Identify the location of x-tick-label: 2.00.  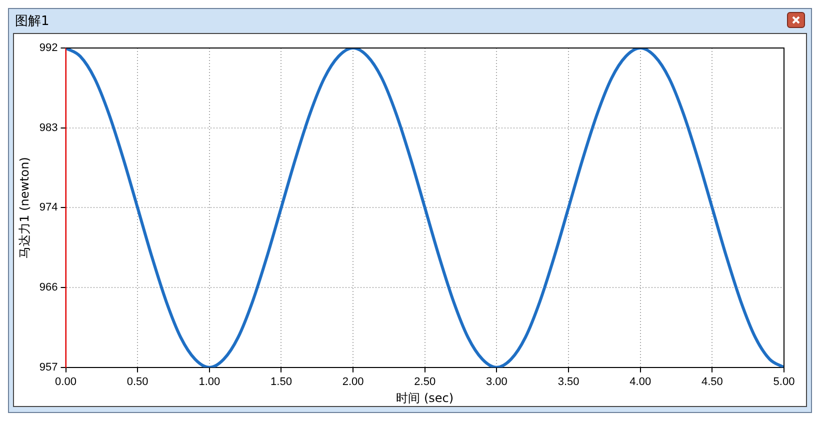
(353, 382).